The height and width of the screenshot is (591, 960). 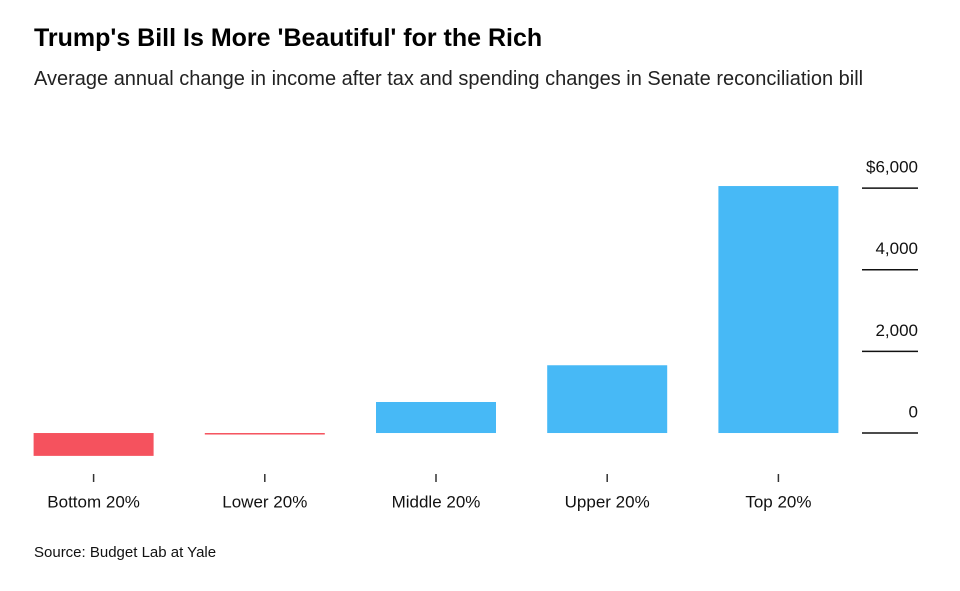 I want to click on y-tick-label: 2,000, so click(x=896, y=330).